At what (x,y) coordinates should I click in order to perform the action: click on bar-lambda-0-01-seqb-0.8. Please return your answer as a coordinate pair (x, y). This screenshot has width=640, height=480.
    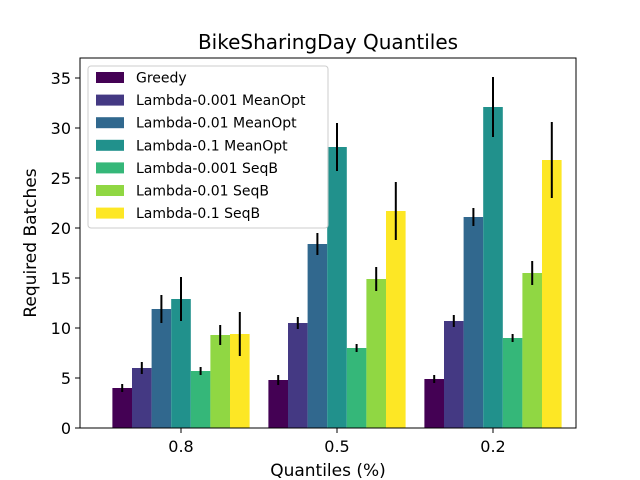
    Looking at the image, I should click on (220, 381).